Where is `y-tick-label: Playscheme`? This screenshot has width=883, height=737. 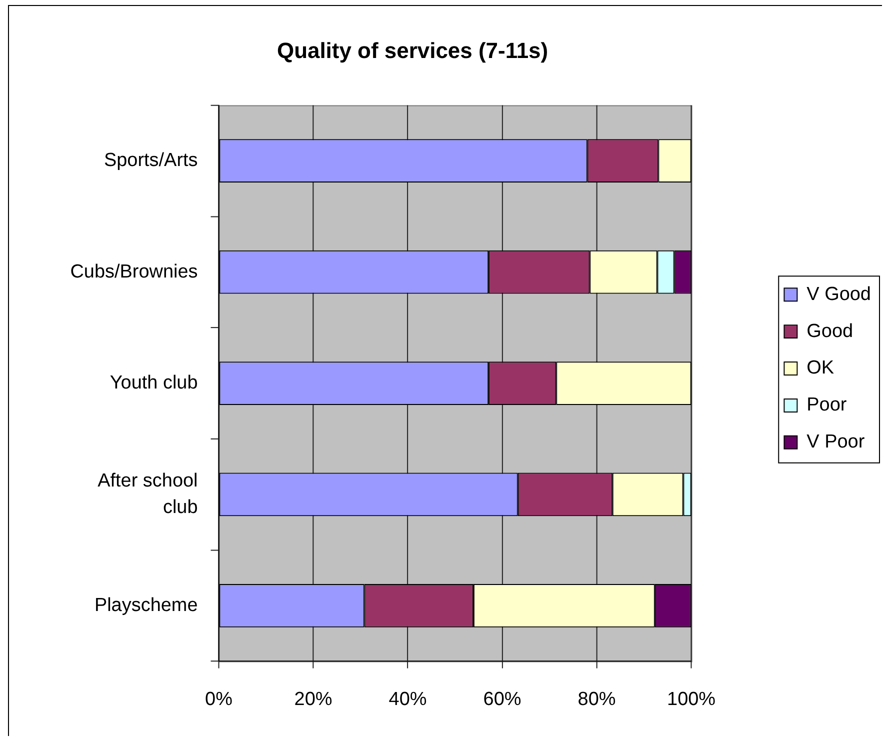 y-tick-label: Playscheme is located at coordinates (146, 605).